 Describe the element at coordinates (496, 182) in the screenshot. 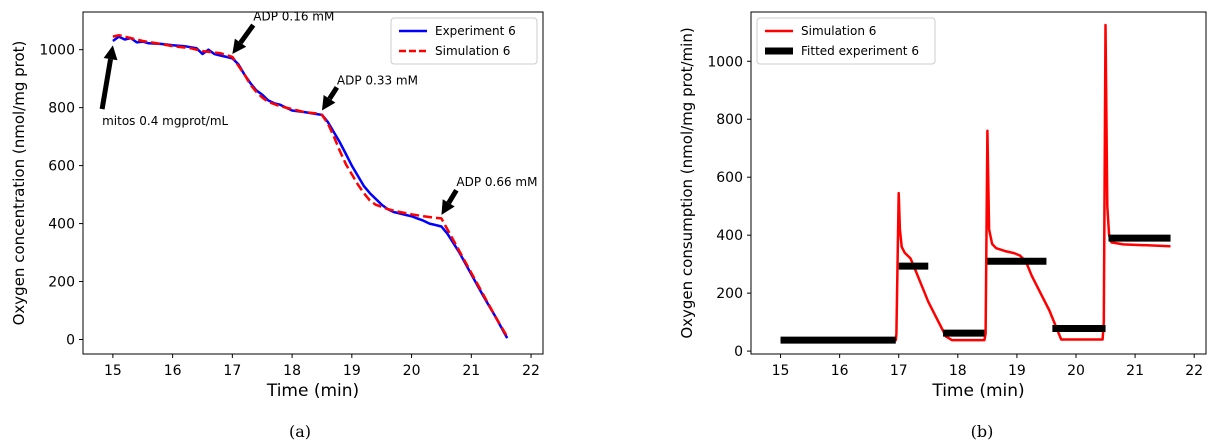

I see `annotation-label: ADP 0.66 mM` at that location.